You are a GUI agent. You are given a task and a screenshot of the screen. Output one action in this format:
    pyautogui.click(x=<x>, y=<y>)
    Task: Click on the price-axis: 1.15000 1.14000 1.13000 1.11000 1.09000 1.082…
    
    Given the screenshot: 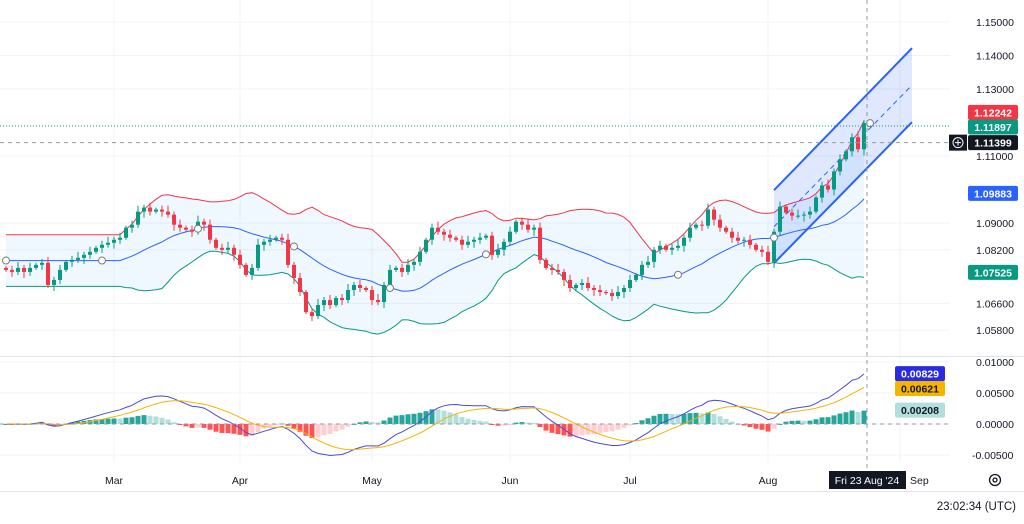 What is the action you would take?
    pyautogui.click(x=993, y=239)
    